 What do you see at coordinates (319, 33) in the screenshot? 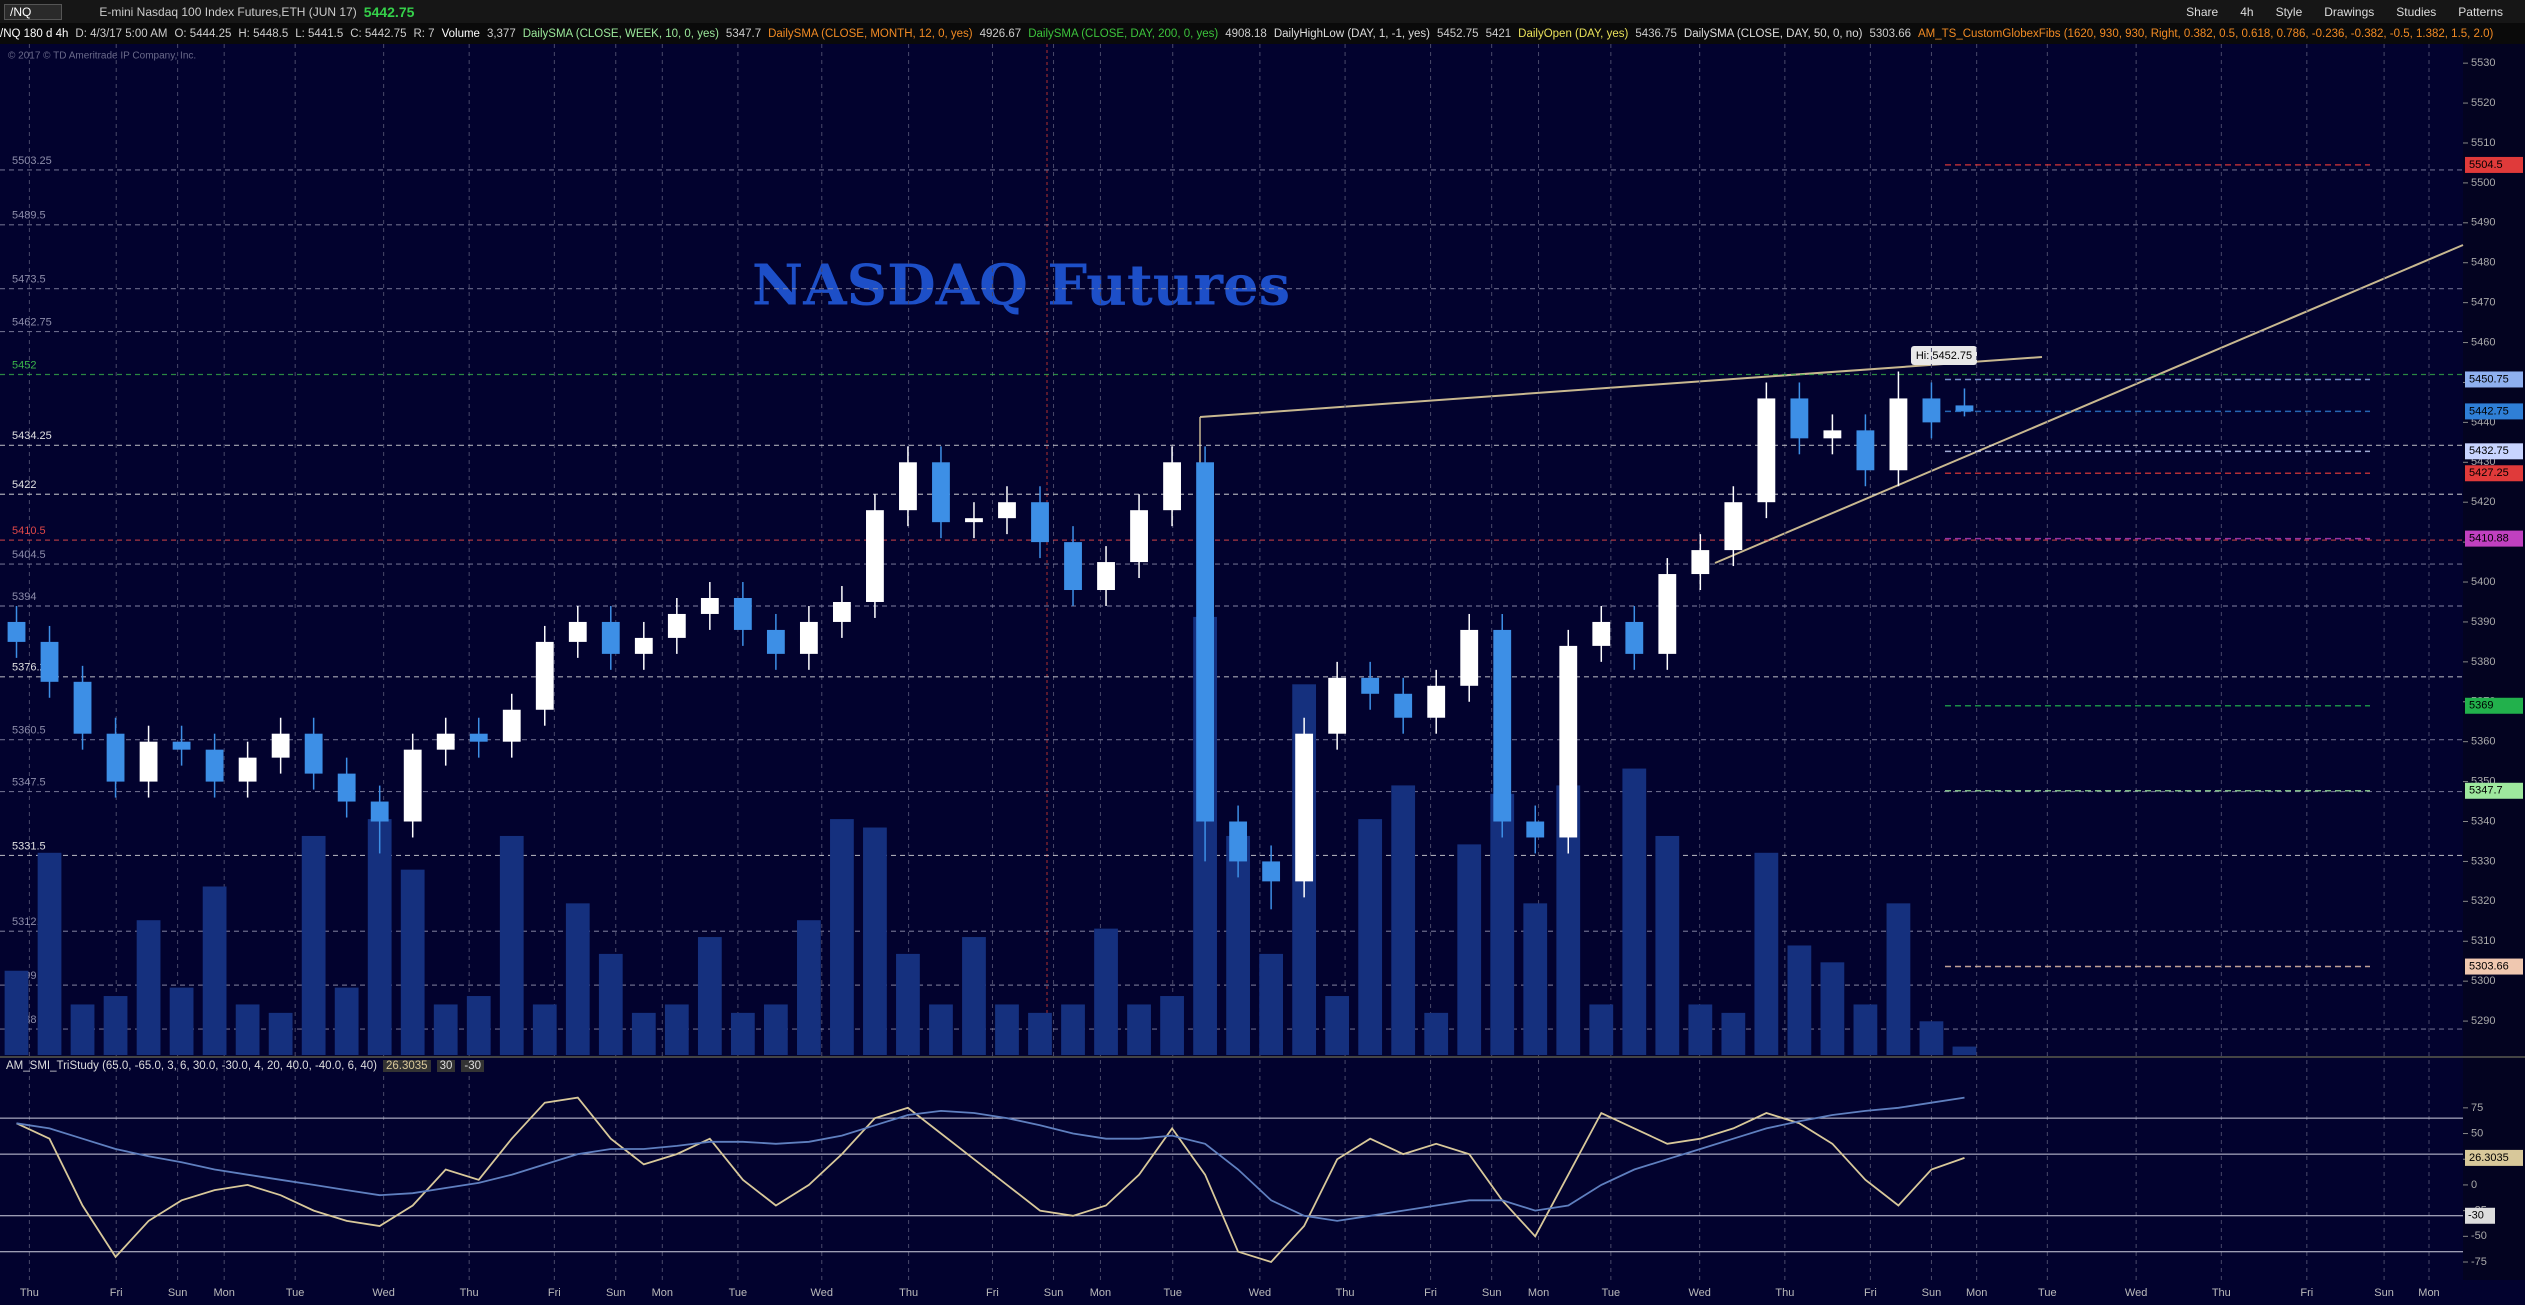
I see `header-item: L: 5441.5` at bounding box center [319, 33].